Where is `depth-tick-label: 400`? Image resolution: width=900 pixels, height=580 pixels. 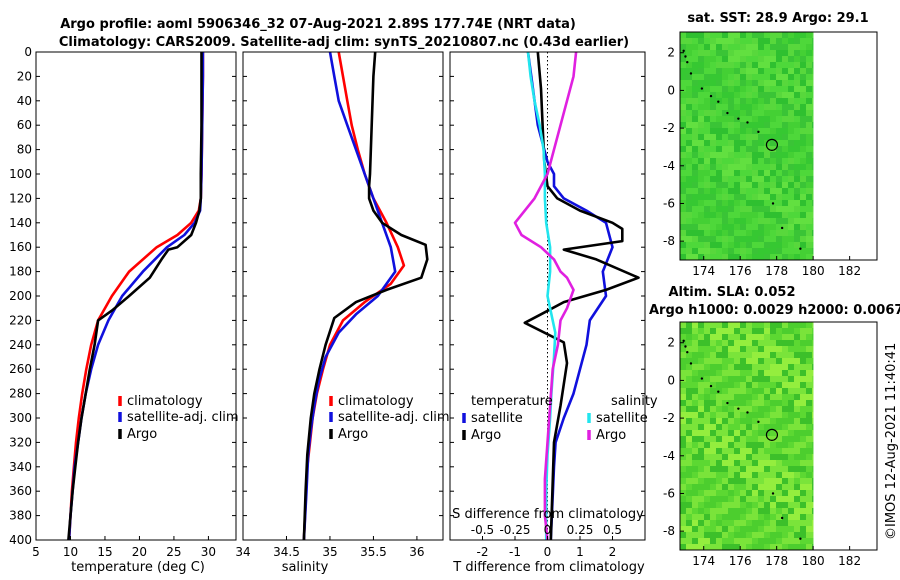
depth-tick-label: 400 is located at coordinates (20, 540).